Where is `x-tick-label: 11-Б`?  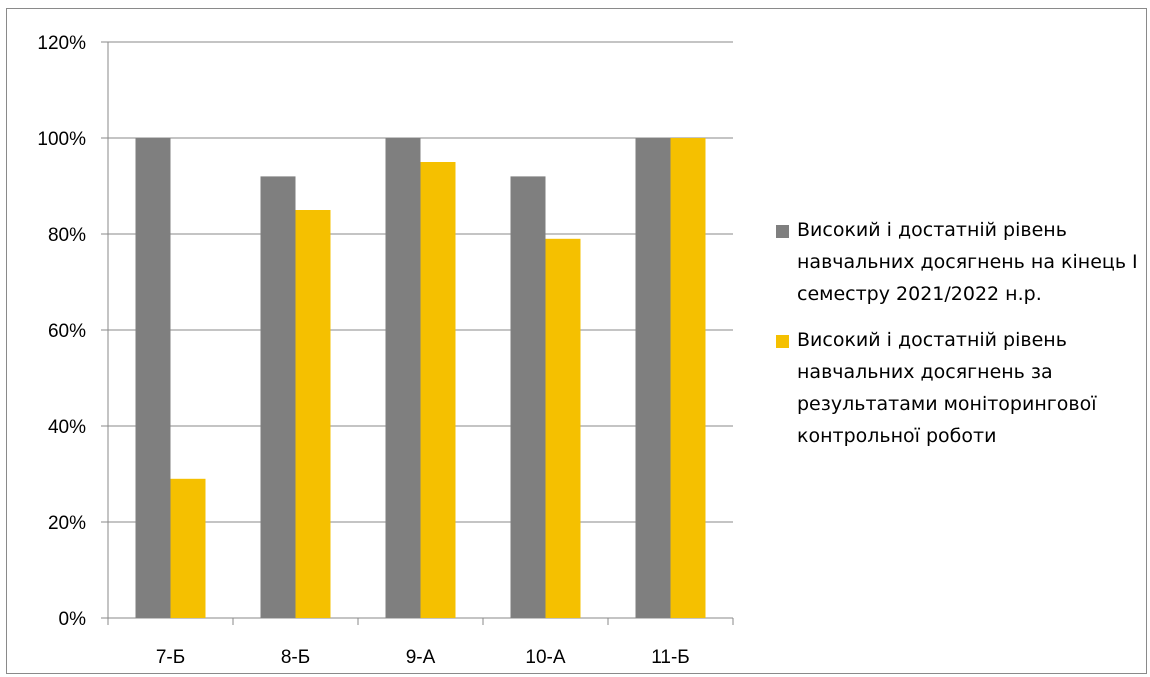 x-tick-label: 11-Б is located at coordinates (670, 657).